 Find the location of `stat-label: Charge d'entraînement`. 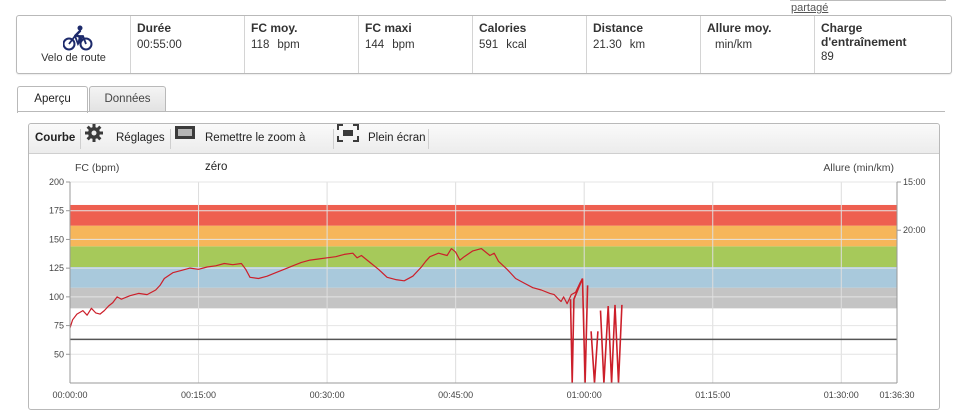

stat-label: Charge d'entraînement is located at coordinates (864, 35).